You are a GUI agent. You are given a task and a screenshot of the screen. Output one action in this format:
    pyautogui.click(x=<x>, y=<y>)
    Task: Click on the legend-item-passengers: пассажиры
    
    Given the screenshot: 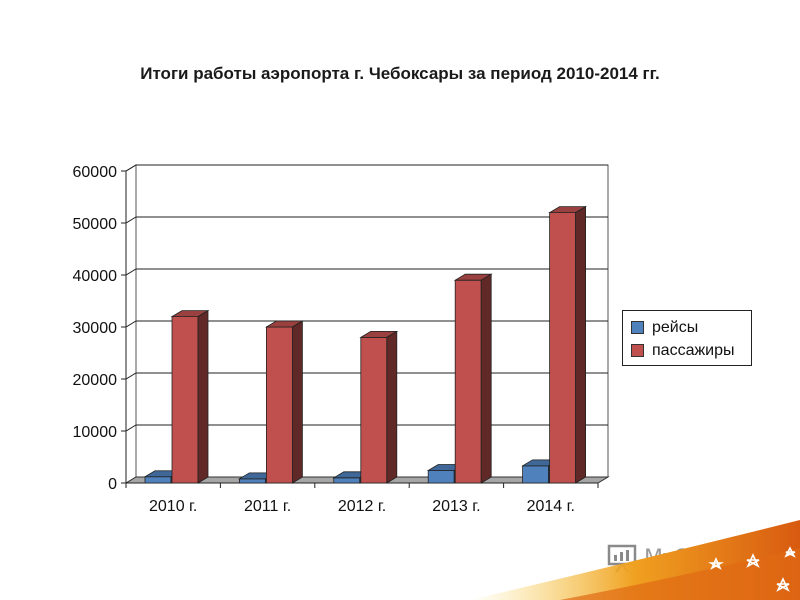 What is the action you would take?
    pyautogui.click(x=691, y=350)
    